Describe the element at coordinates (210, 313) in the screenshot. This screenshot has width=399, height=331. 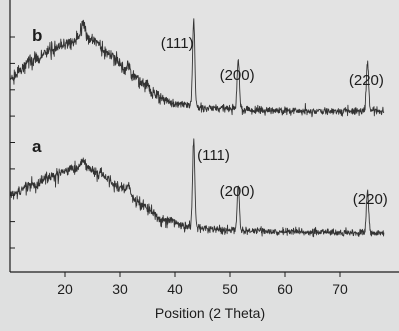
I see `x-axis-title: Position (2 Theta)` at that location.